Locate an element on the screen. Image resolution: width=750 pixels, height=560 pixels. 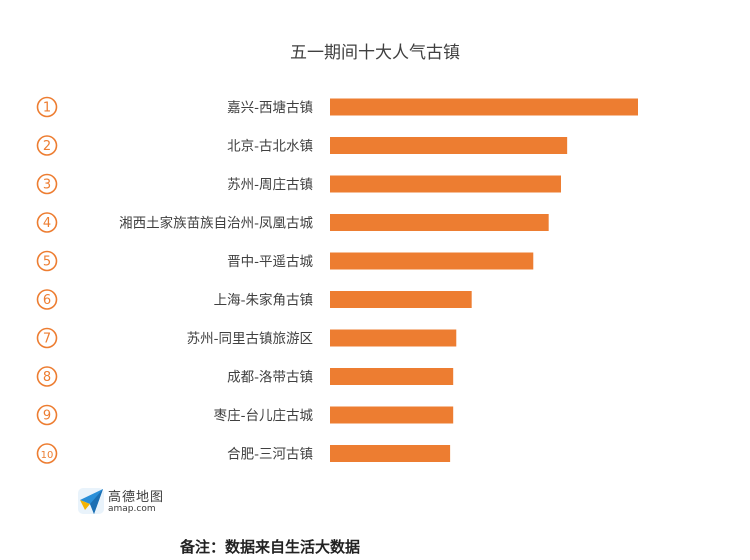
rank-number: 2 is located at coordinates (47, 146).